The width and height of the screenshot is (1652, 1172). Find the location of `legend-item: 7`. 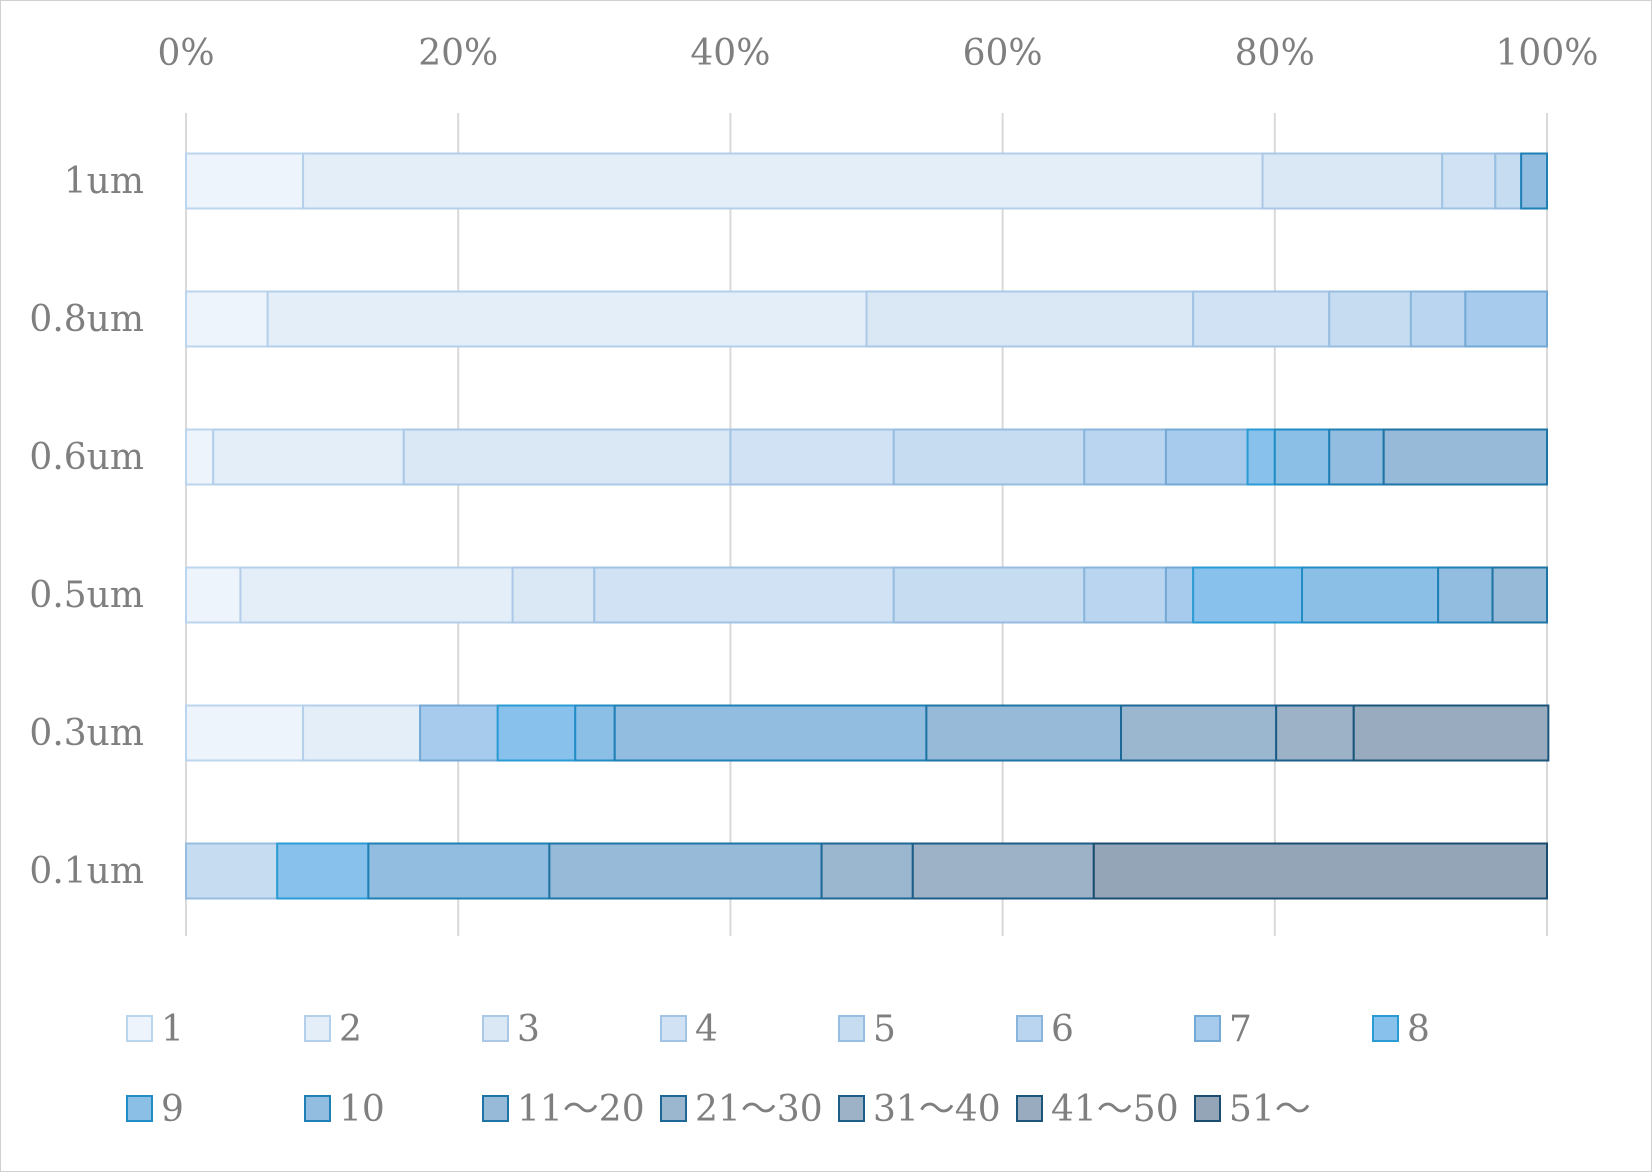

legend-item: 7 is located at coordinates (1223, 1029).